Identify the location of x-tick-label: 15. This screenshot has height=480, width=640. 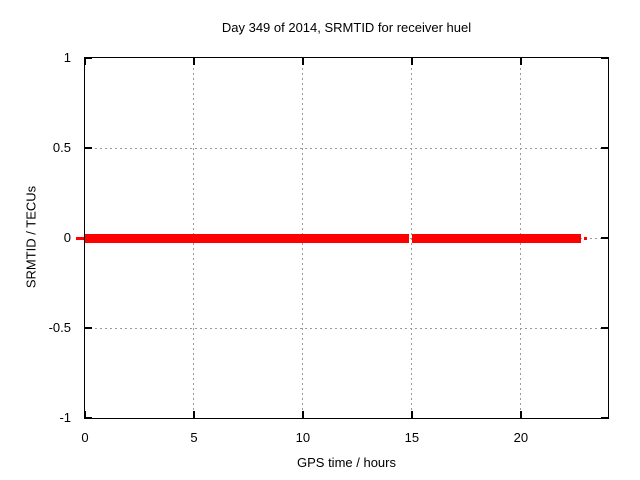
(412, 437).